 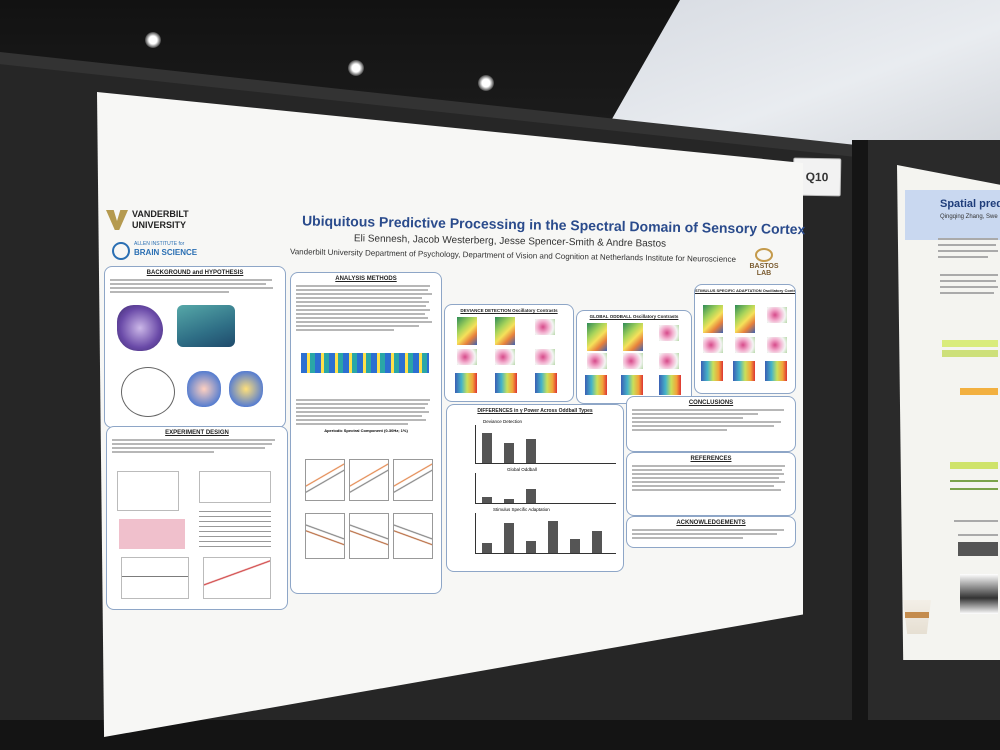 I want to click on chart-title: Deviance Detection, so click(x=503, y=421).